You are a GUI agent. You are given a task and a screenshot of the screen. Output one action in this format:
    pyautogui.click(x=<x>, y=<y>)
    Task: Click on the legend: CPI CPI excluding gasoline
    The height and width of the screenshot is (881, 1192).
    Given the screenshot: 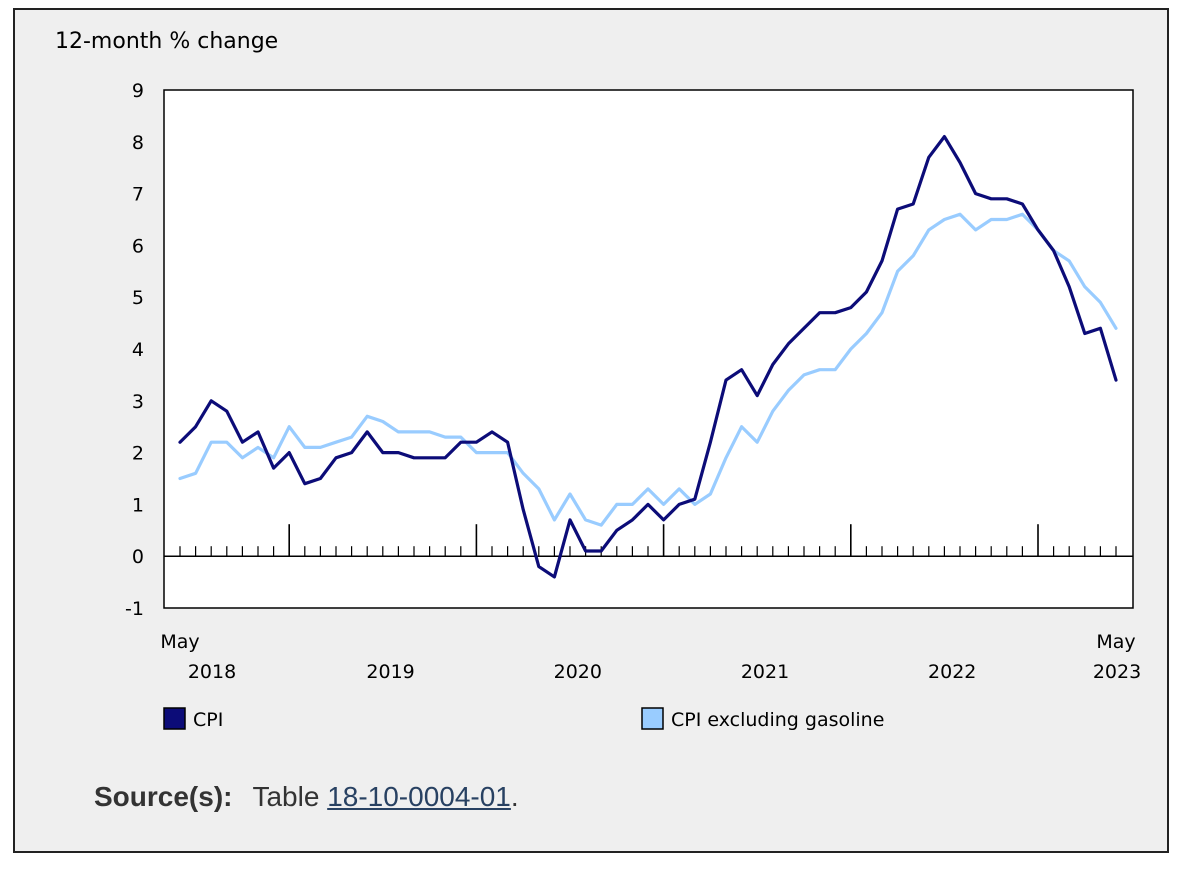 What is the action you would take?
    pyautogui.click(x=523, y=719)
    